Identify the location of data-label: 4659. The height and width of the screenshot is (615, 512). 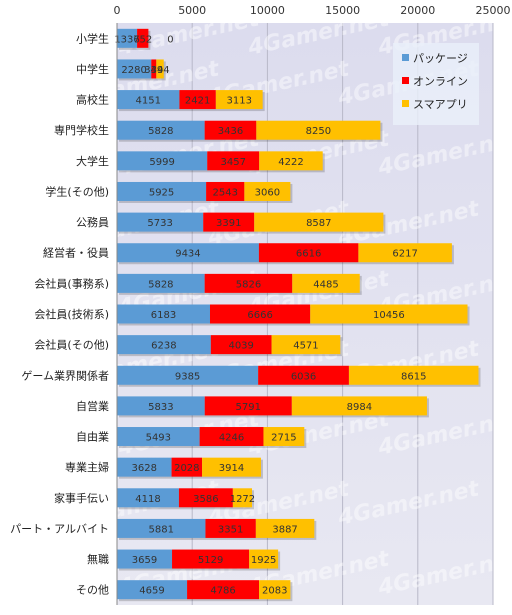
(151, 591).